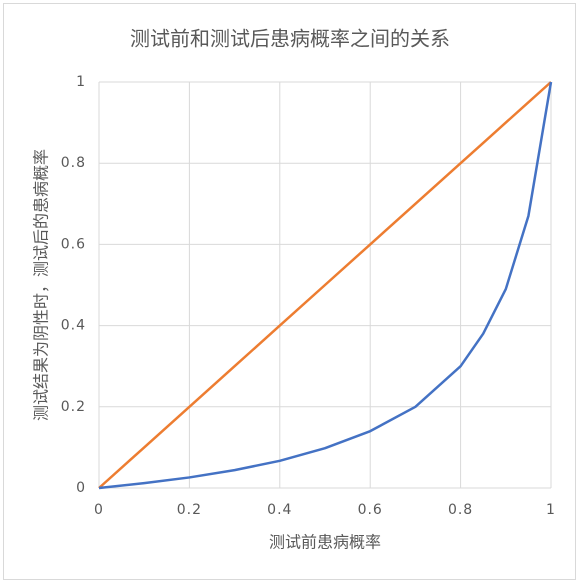 This screenshot has height=584, width=580. I want to click on y-tick-label: 1, so click(81, 82).